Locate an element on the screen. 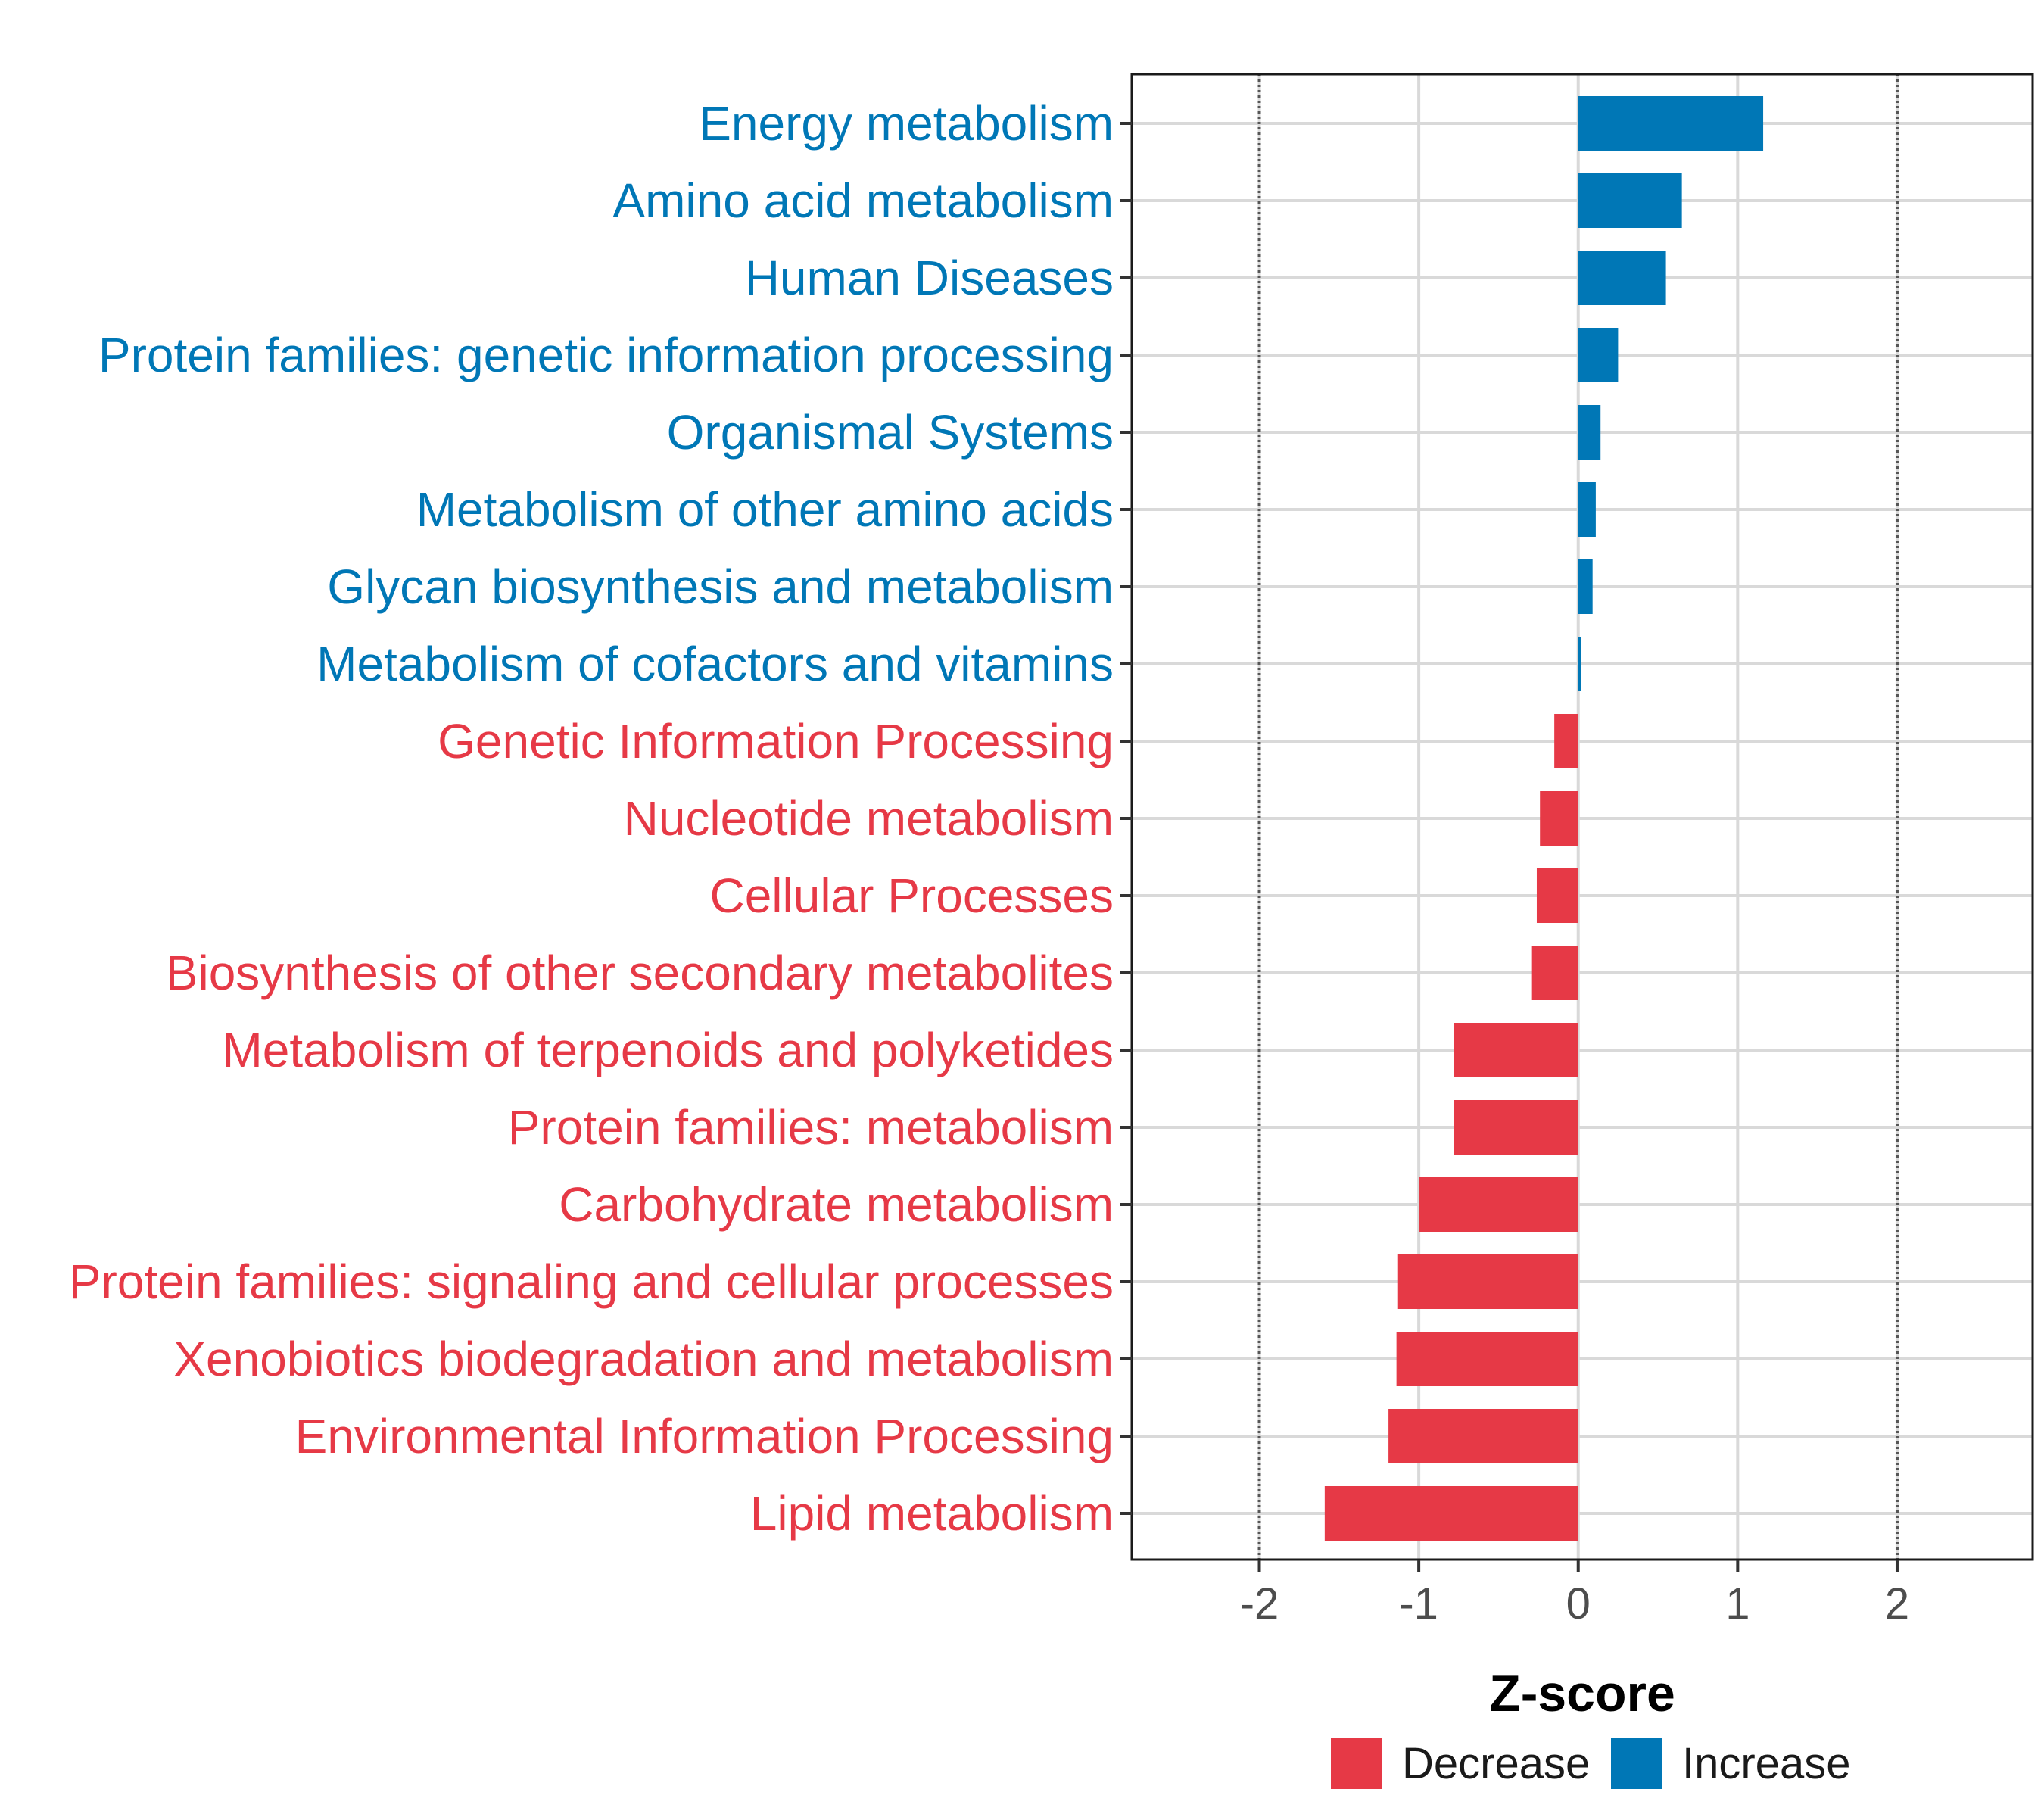 The image size is (2044, 1817). category-label: Metabolism of cofactors and vitamins is located at coordinates (715, 664).